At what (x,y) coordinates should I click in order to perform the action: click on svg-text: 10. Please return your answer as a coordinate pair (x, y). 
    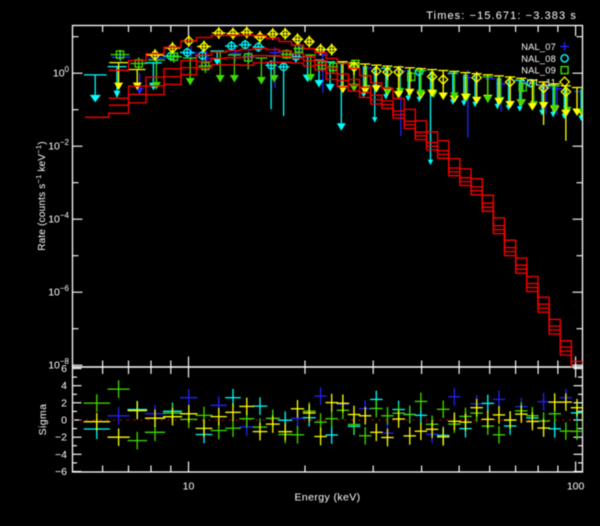
    Looking at the image, I should click on (189, 487).